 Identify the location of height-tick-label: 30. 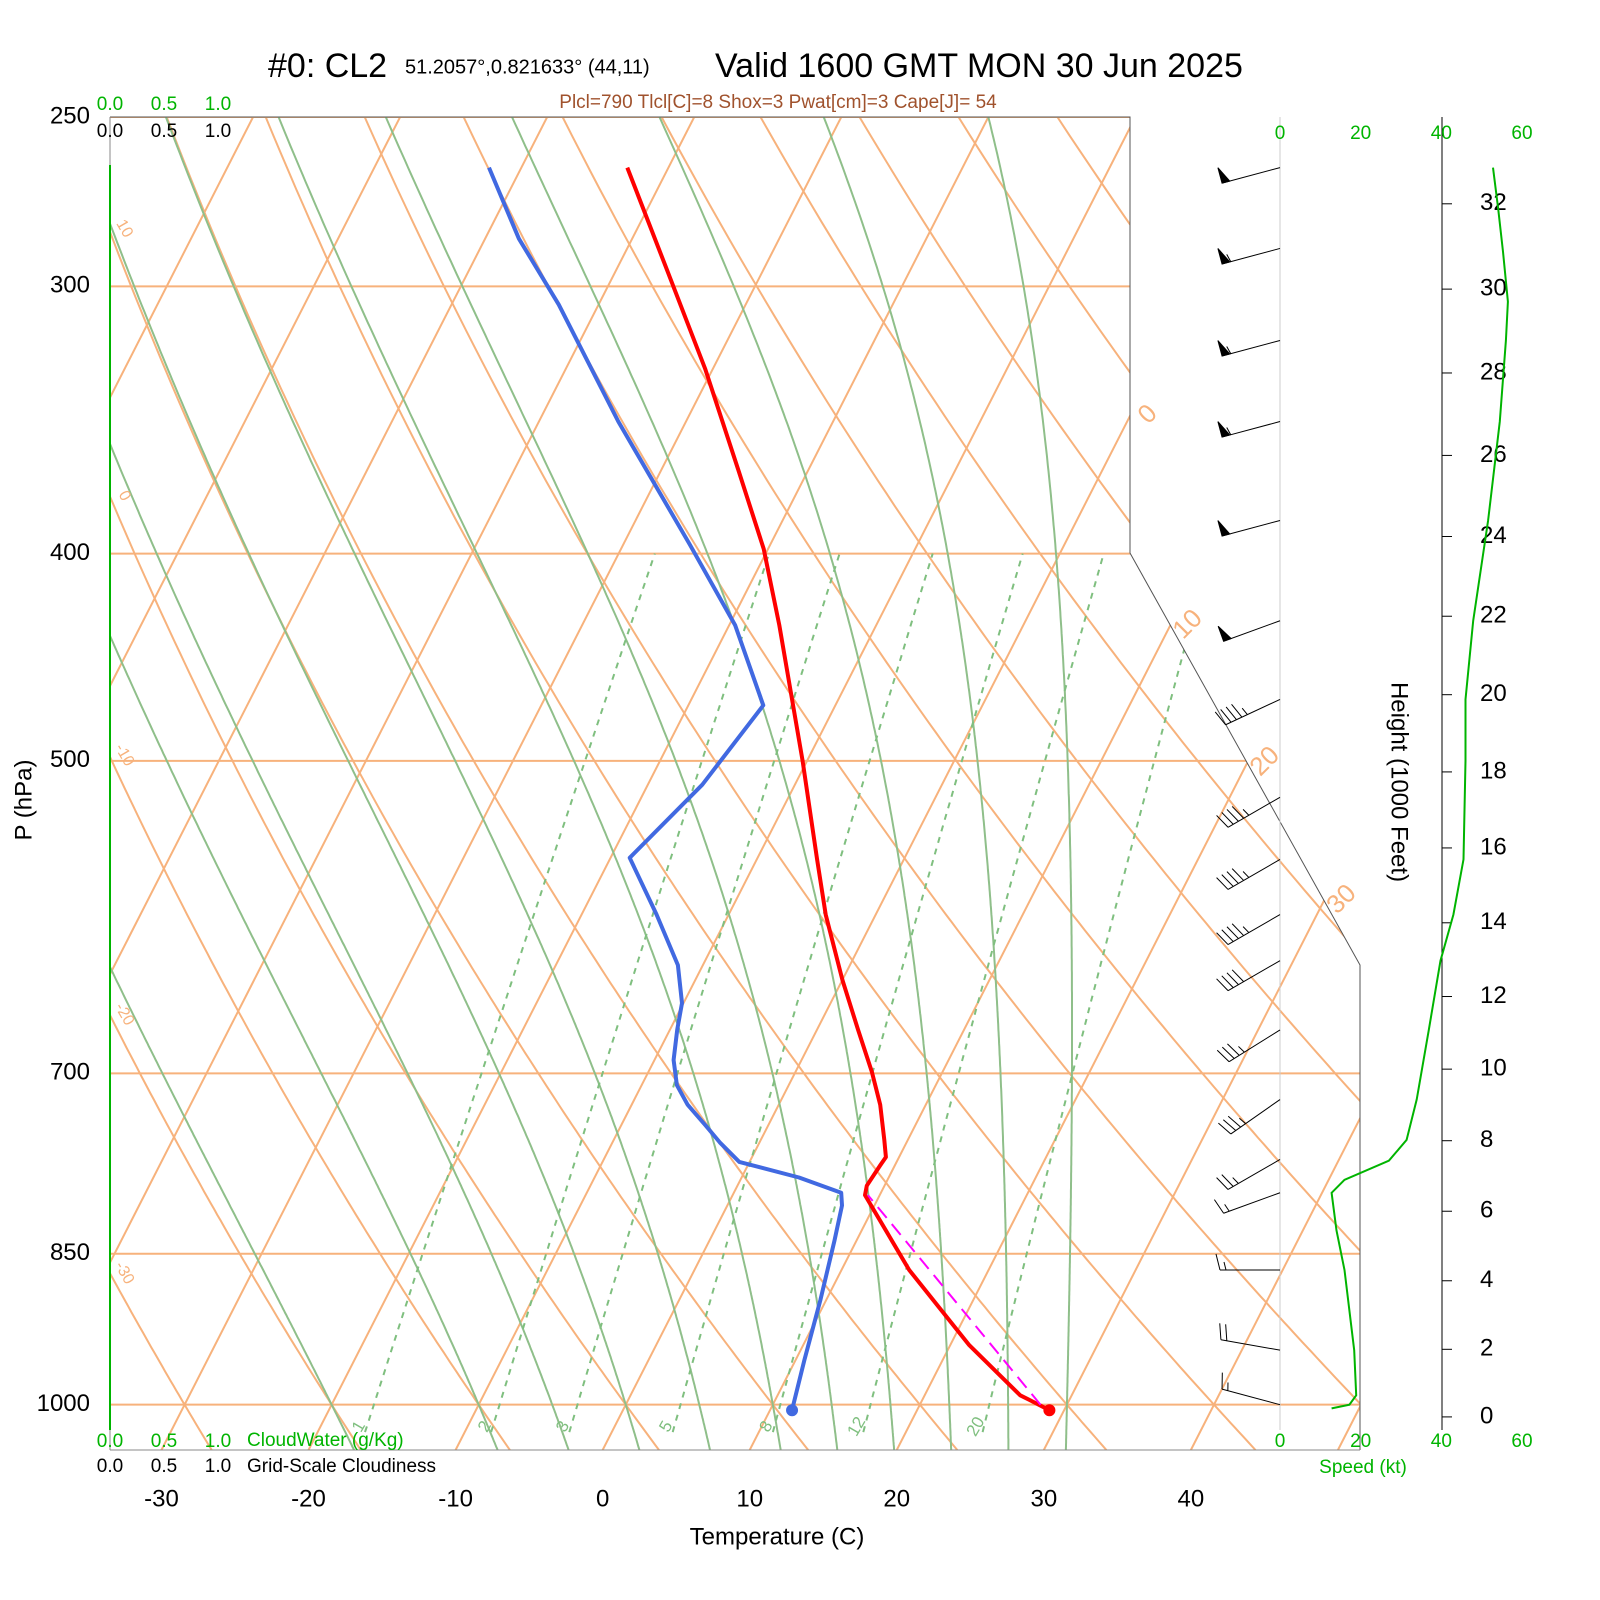
(1493, 287).